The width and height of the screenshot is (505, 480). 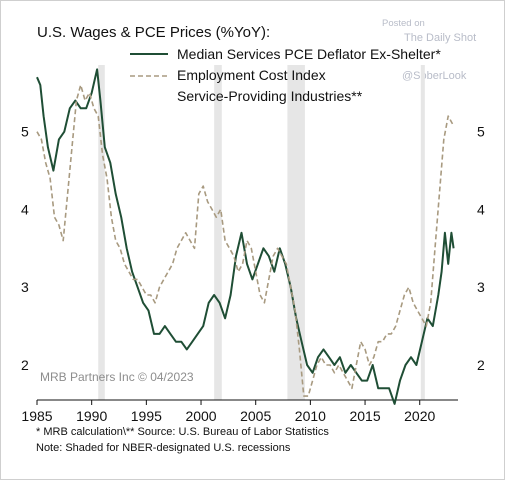 What do you see at coordinates (25, 365) in the screenshot?
I see `y-tick-label-left-2: 2` at bounding box center [25, 365].